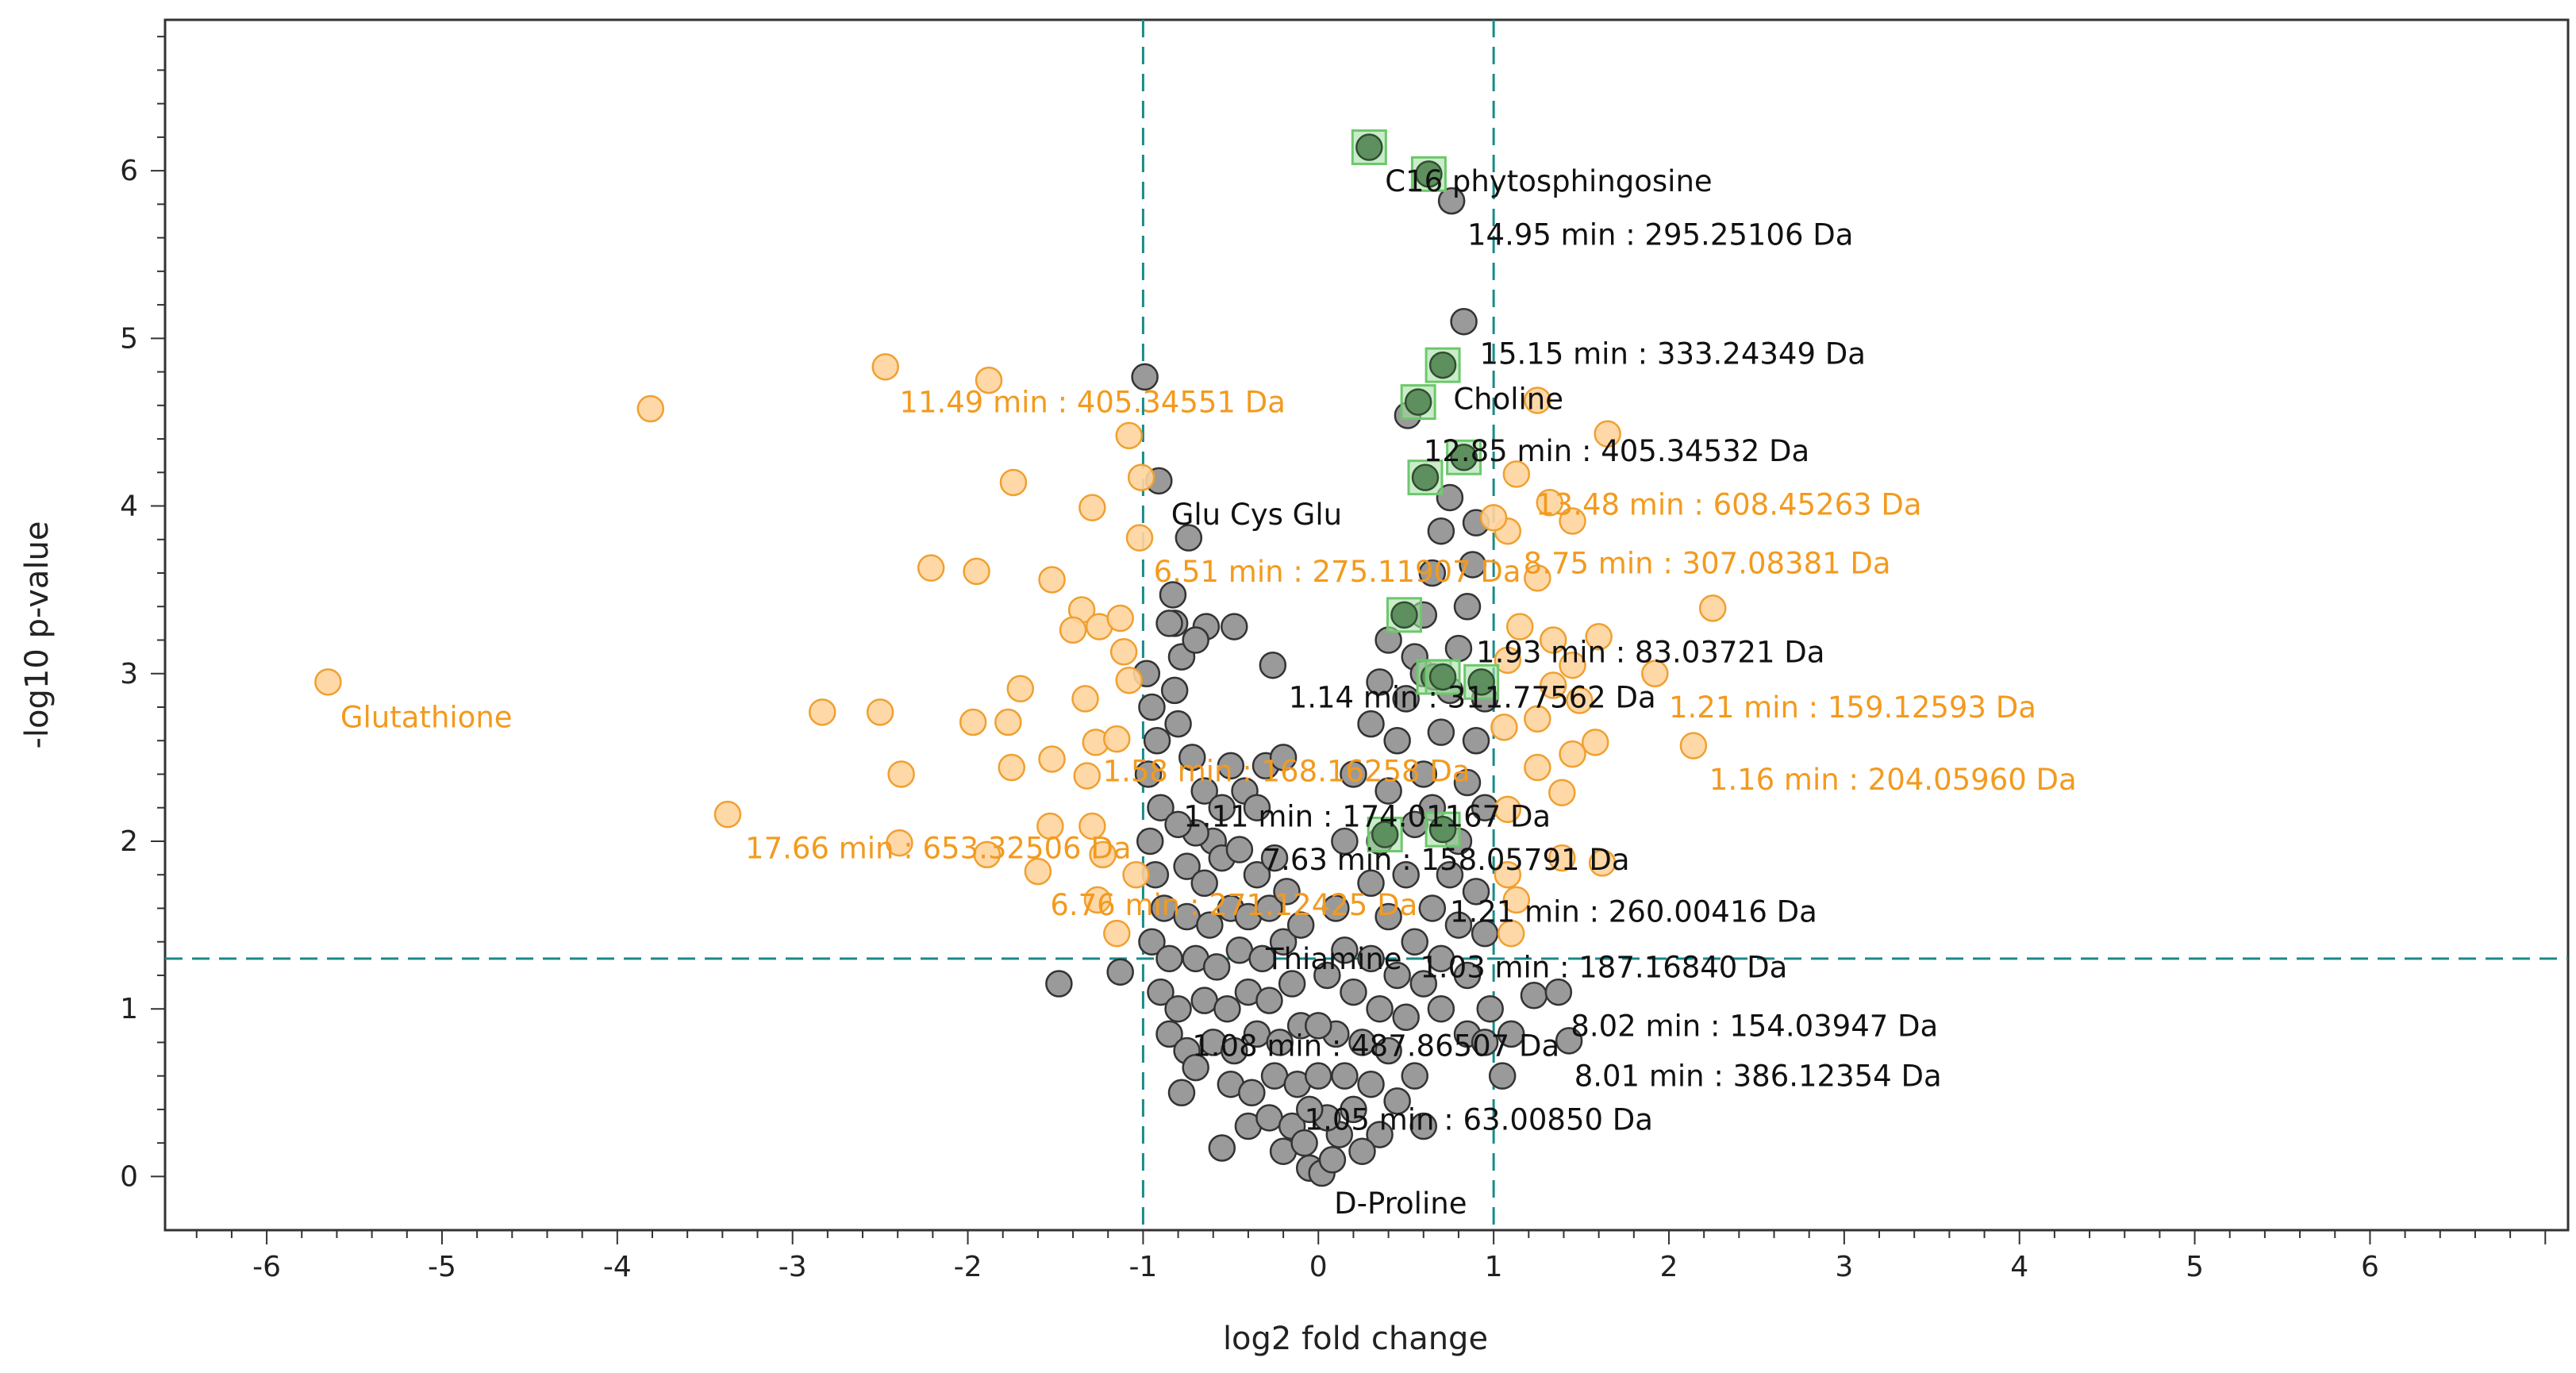 The height and width of the screenshot is (1373, 2576). What do you see at coordinates (1494, 1267) in the screenshot?
I see `x-tick-label: 1` at bounding box center [1494, 1267].